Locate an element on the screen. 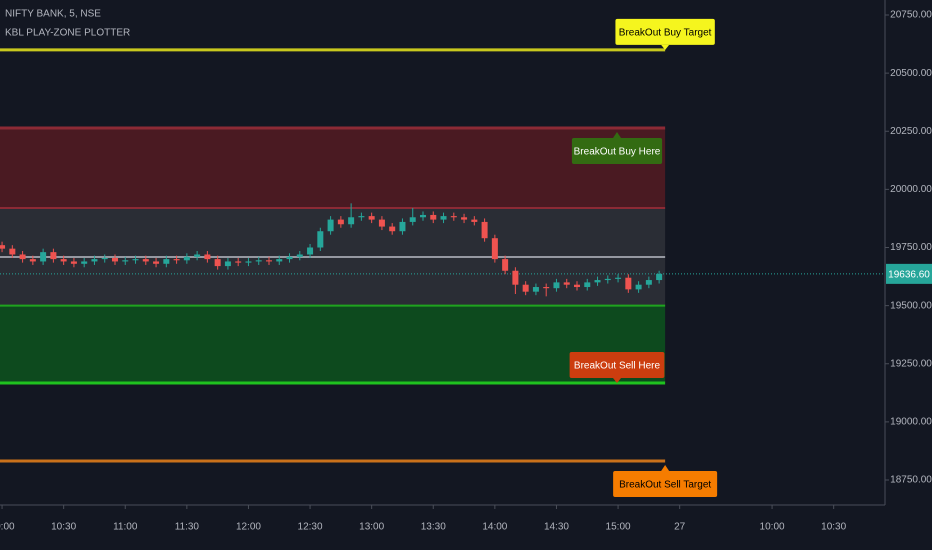 The width and height of the screenshot is (932, 550). x-tick-label: 12:30 is located at coordinates (310, 527).